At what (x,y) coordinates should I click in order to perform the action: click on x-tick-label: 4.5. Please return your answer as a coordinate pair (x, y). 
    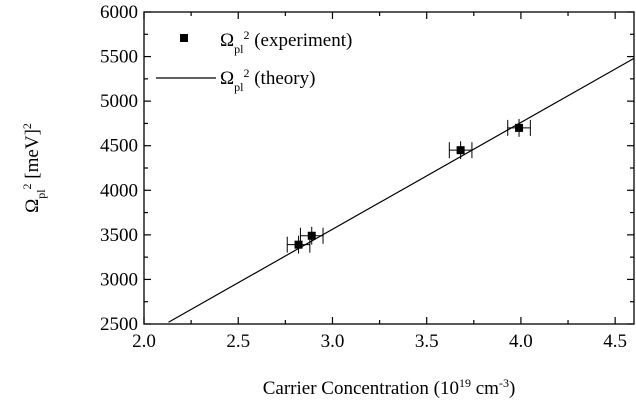
    Looking at the image, I should click on (615, 341).